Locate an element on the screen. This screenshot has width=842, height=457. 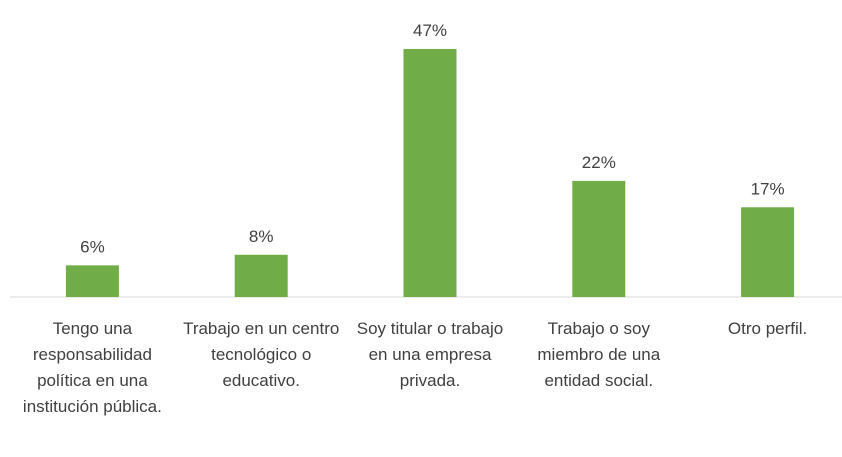
x-tick-label: Otro perfil. is located at coordinates (767, 328).